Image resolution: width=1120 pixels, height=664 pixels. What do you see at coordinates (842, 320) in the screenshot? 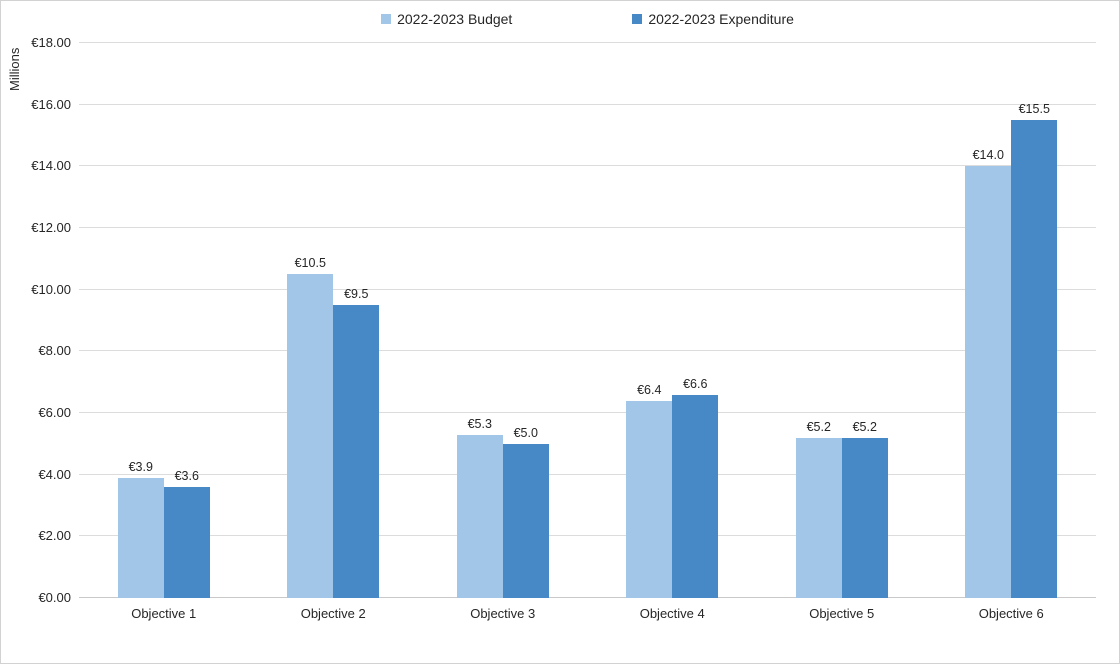
I see `bar-group: €5.2 €5.2` at bounding box center [842, 320].